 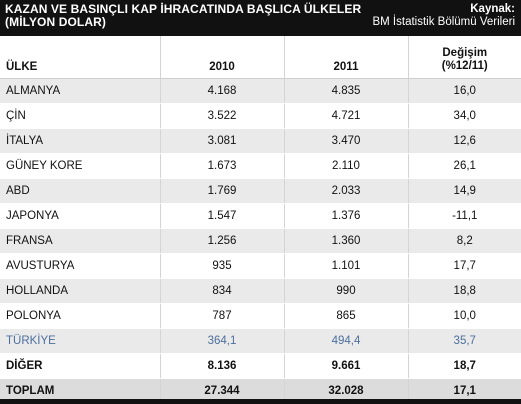 I want to click on col-header-change: Değişim (%12/11), so click(x=464, y=57).